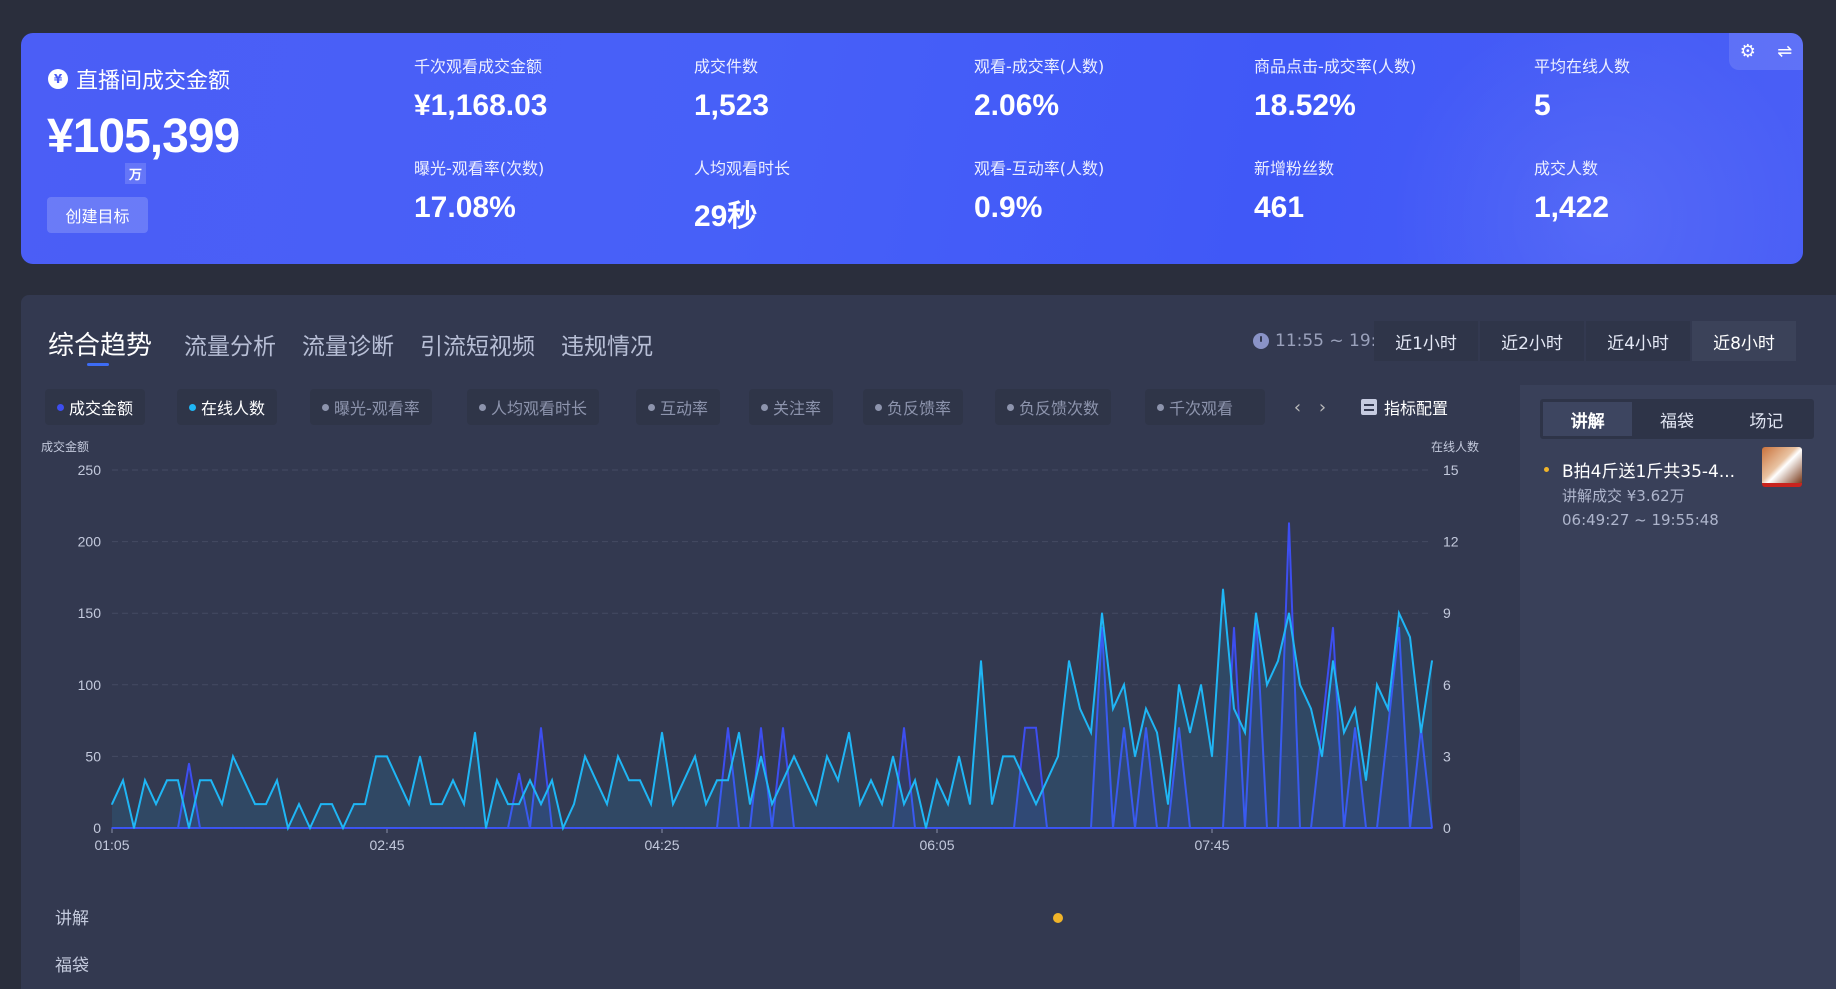 This screenshot has width=1836, height=989. Describe the element at coordinates (533, 407) in the screenshot. I see `metric-chip: 人均观看时长` at that location.